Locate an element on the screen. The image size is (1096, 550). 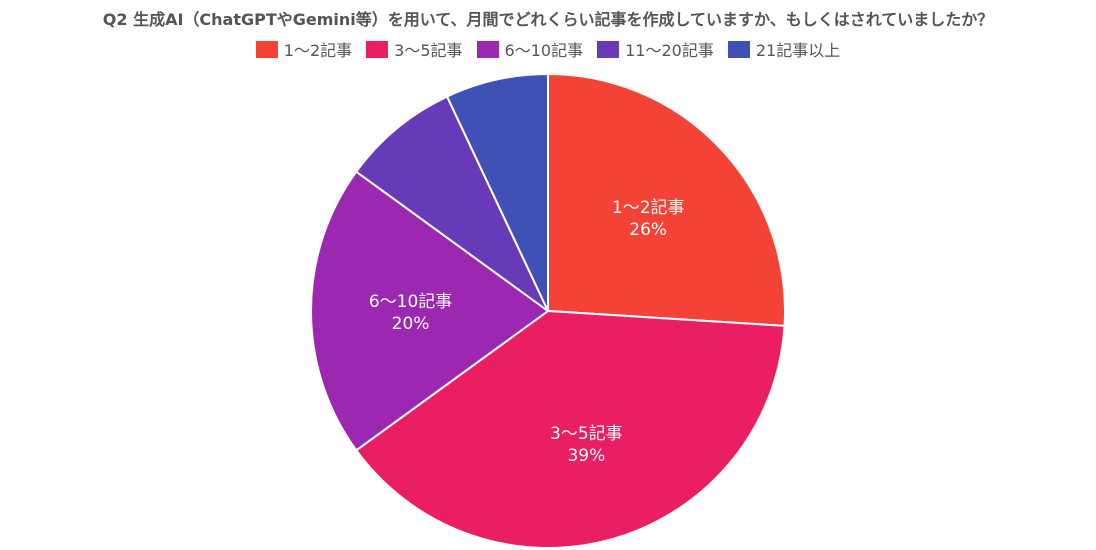
legend-label-1-2: 1〜2記事 is located at coordinates (318, 50).